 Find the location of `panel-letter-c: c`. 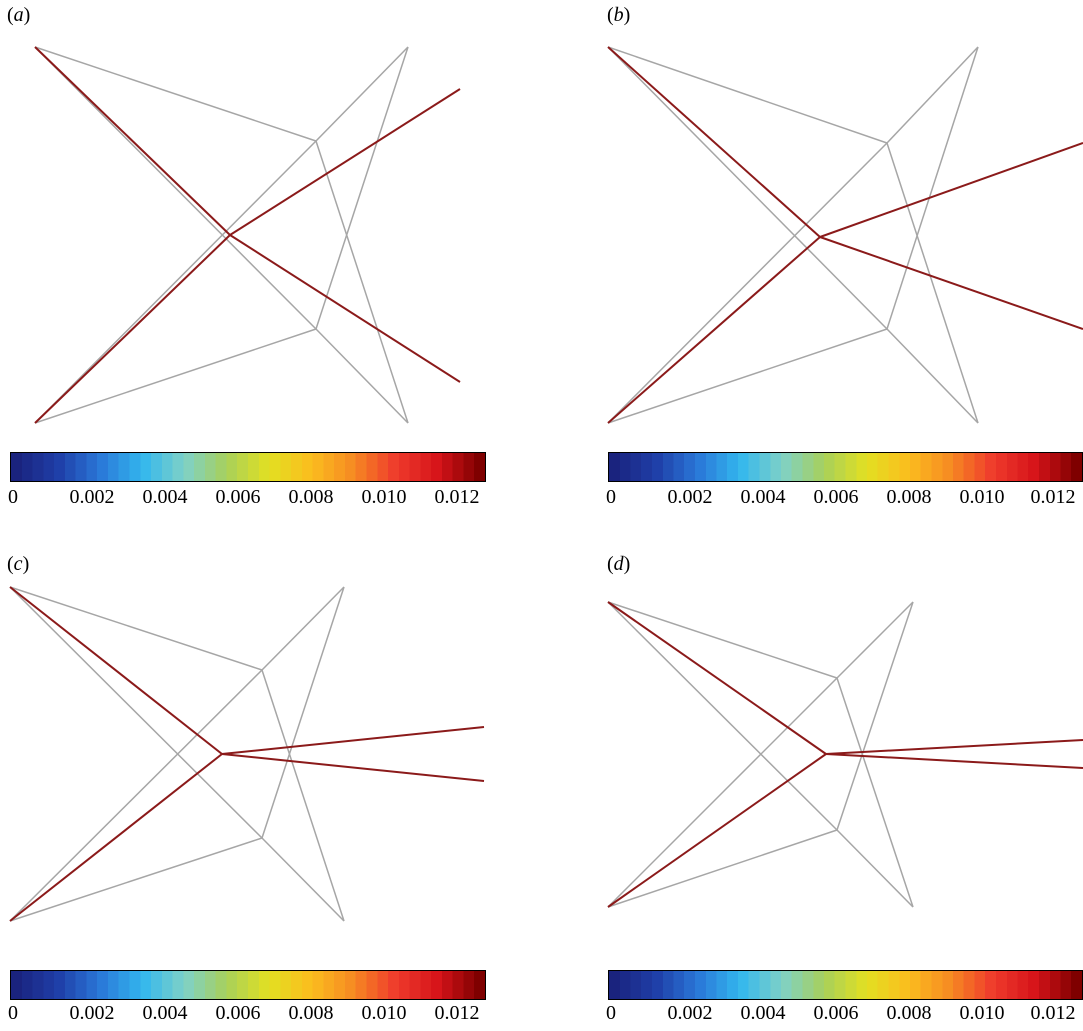

panel-letter-c: c is located at coordinates (18, 564).